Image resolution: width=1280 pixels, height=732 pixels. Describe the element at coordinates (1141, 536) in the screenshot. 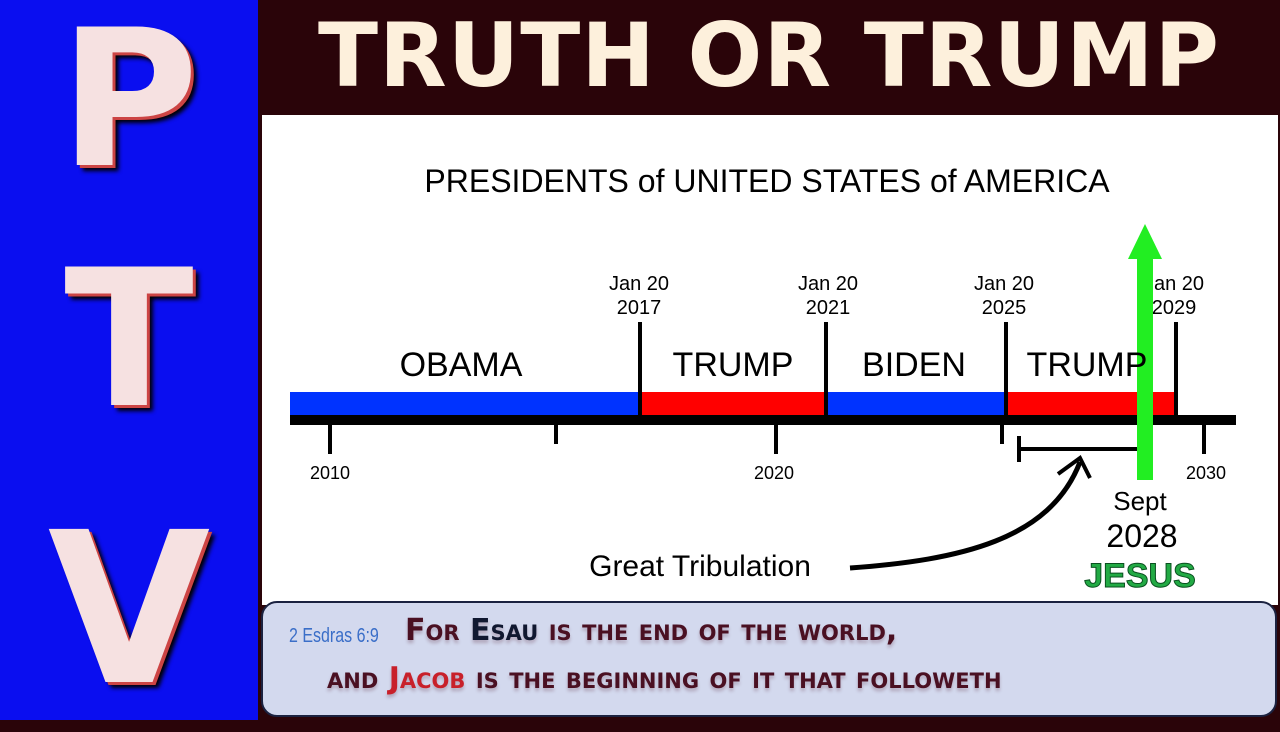

I see `marker-year: 2028` at that location.